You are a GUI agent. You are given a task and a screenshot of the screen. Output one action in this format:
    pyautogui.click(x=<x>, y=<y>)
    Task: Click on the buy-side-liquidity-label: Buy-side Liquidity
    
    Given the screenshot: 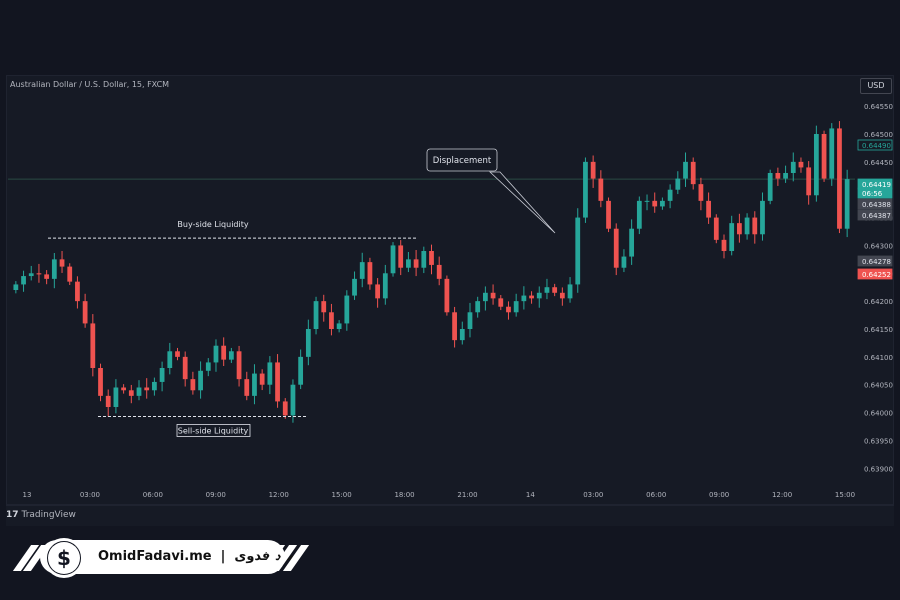 What is the action you would take?
    pyautogui.click(x=212, y=224)
    